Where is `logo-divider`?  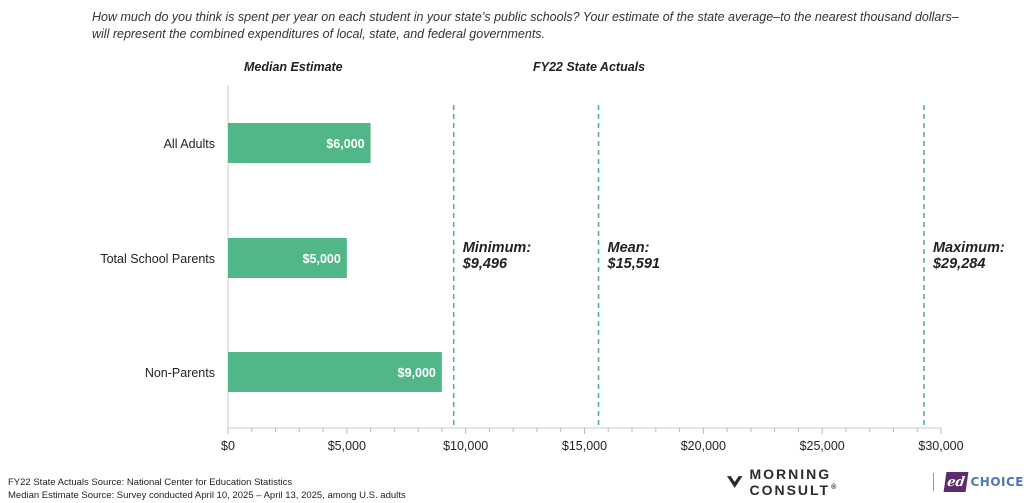 logo-divider is located at coordinates (933, 482).